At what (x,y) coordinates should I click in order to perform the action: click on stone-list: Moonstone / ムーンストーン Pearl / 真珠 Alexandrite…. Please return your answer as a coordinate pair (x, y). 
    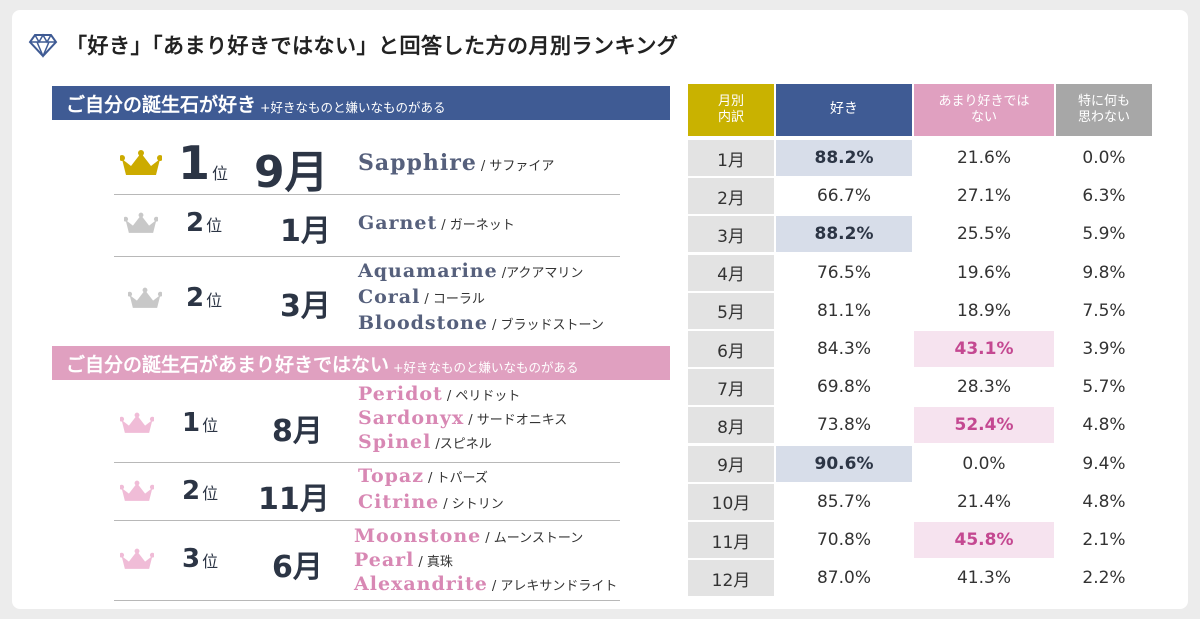
    Looking at the image, I should click on (485, 563).